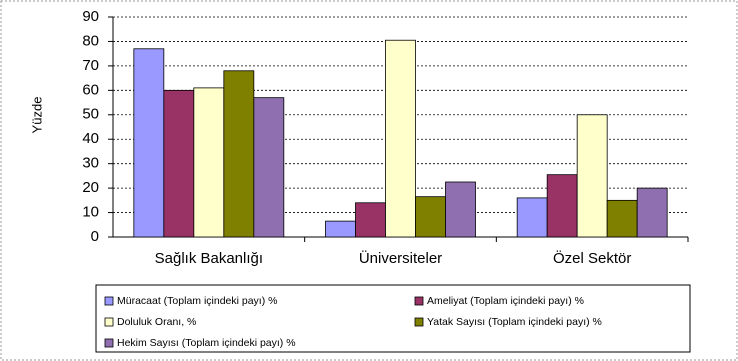 This screenshot has height=361, width=738. What do you see at coordinates (209, 258) in the screenshot?
I see `x-tick-label: Sağlık Bakanlığı` at bounding box center [209, 258].